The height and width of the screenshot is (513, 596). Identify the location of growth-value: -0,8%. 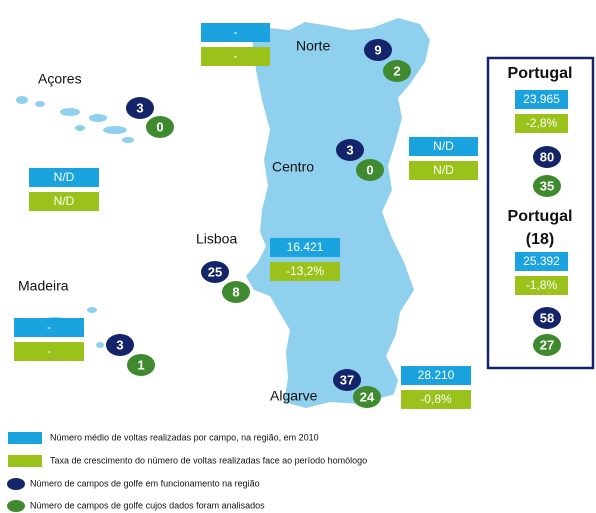
(436, 399).